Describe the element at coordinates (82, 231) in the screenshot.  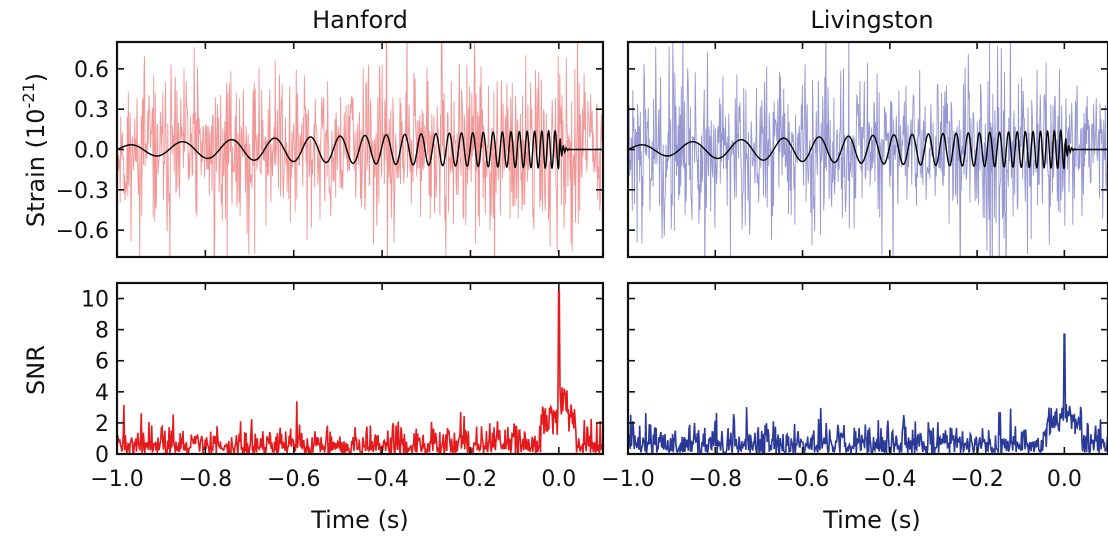
I see `y-tick-label: −0.6` at that location.